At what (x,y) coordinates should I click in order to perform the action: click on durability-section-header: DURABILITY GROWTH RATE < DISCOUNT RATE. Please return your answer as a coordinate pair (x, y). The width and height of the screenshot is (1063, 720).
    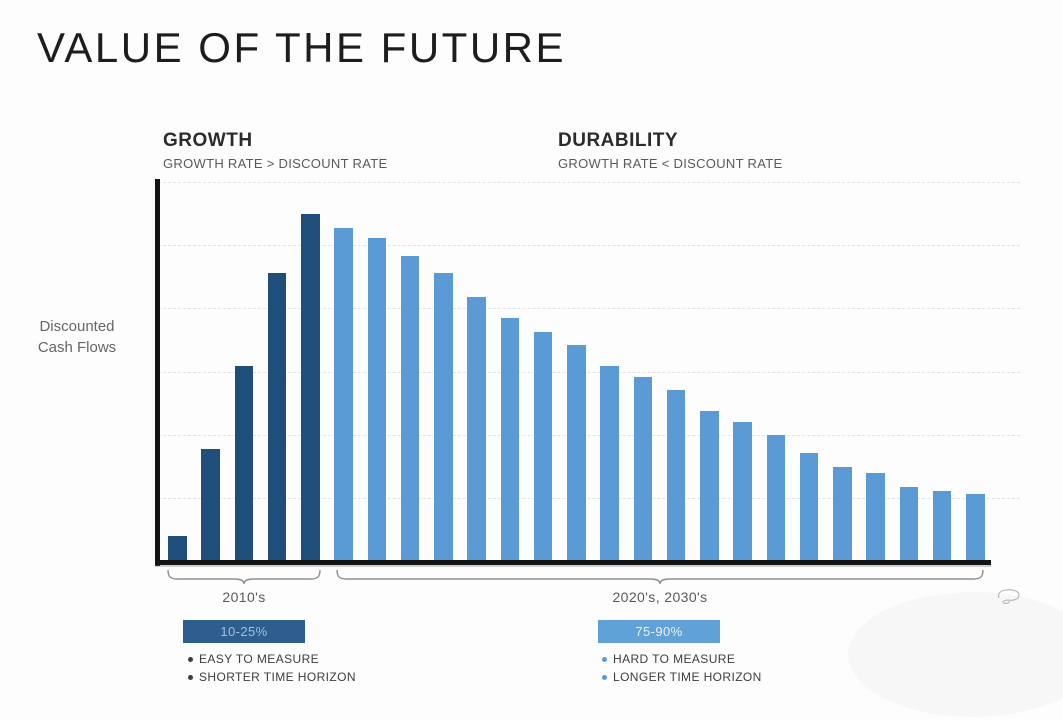
    Looking at the image, I should click on (670, 150).